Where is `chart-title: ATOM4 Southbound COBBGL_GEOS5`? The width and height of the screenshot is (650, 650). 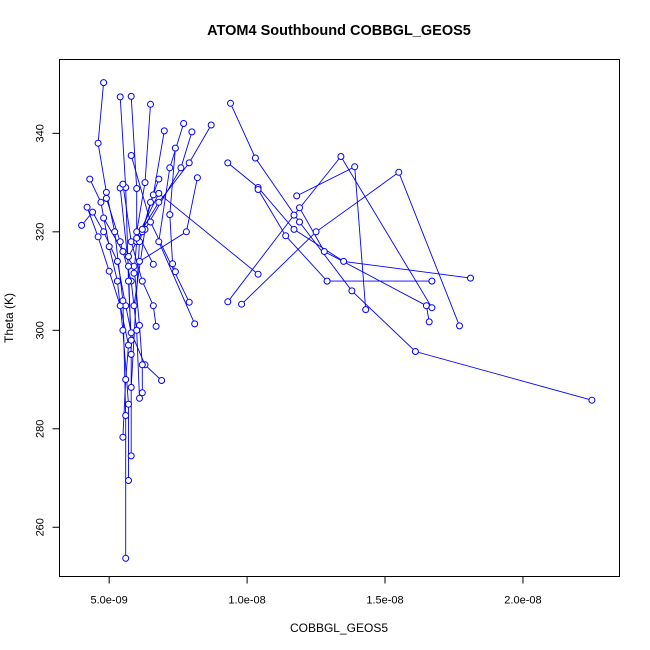
chart-title: ATOM4 Southbound COBBGL_GEOS5 is located at coordinates (339, 31).